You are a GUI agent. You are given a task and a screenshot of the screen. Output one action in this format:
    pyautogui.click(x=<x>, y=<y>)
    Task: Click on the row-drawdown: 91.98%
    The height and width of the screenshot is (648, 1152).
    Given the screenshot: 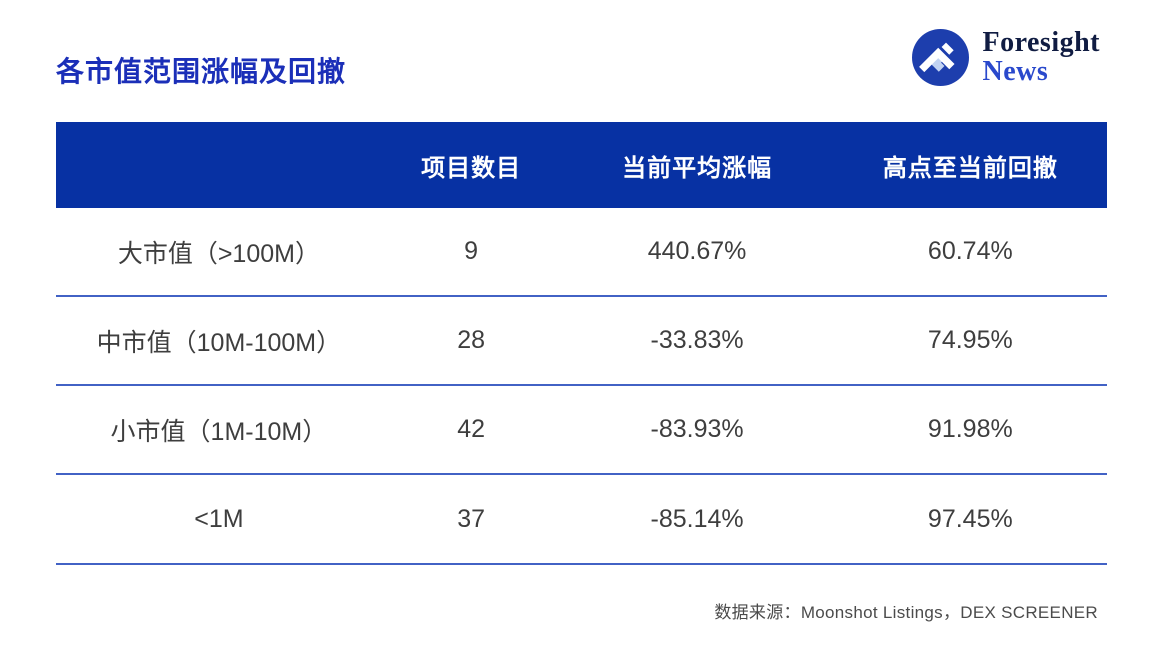 What is the action you would take?
    pyautogui.click(x=970, y=429)
    